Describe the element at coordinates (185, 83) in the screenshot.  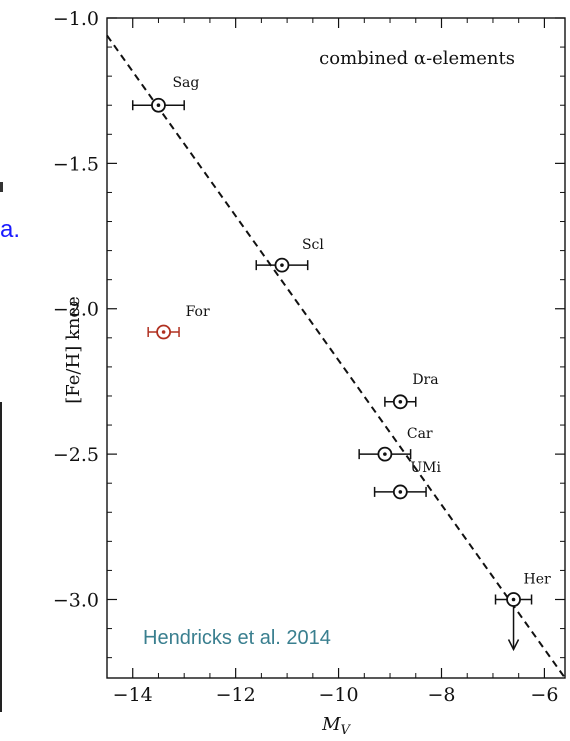
I see `point-label: Sag` at that location.